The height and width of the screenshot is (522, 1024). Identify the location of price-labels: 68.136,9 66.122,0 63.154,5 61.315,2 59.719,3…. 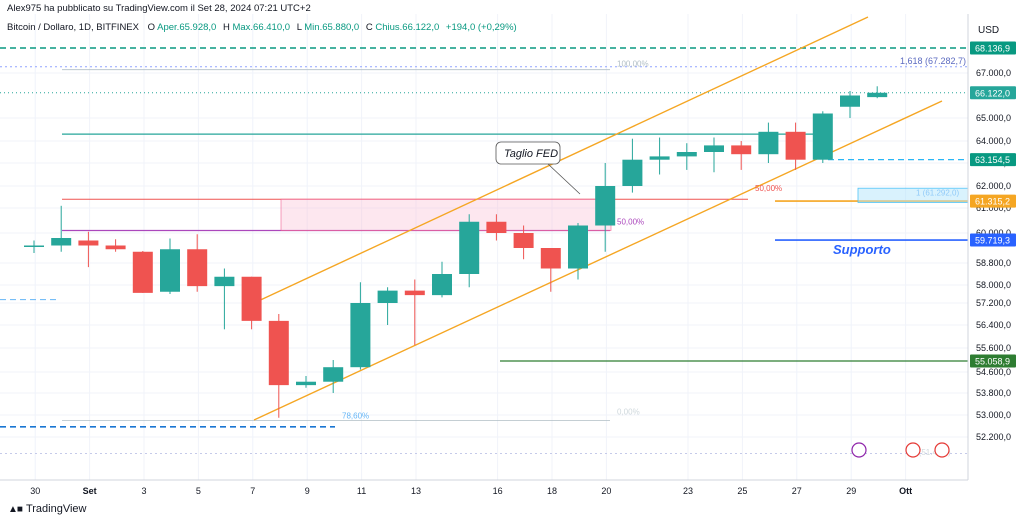
(993, 204).